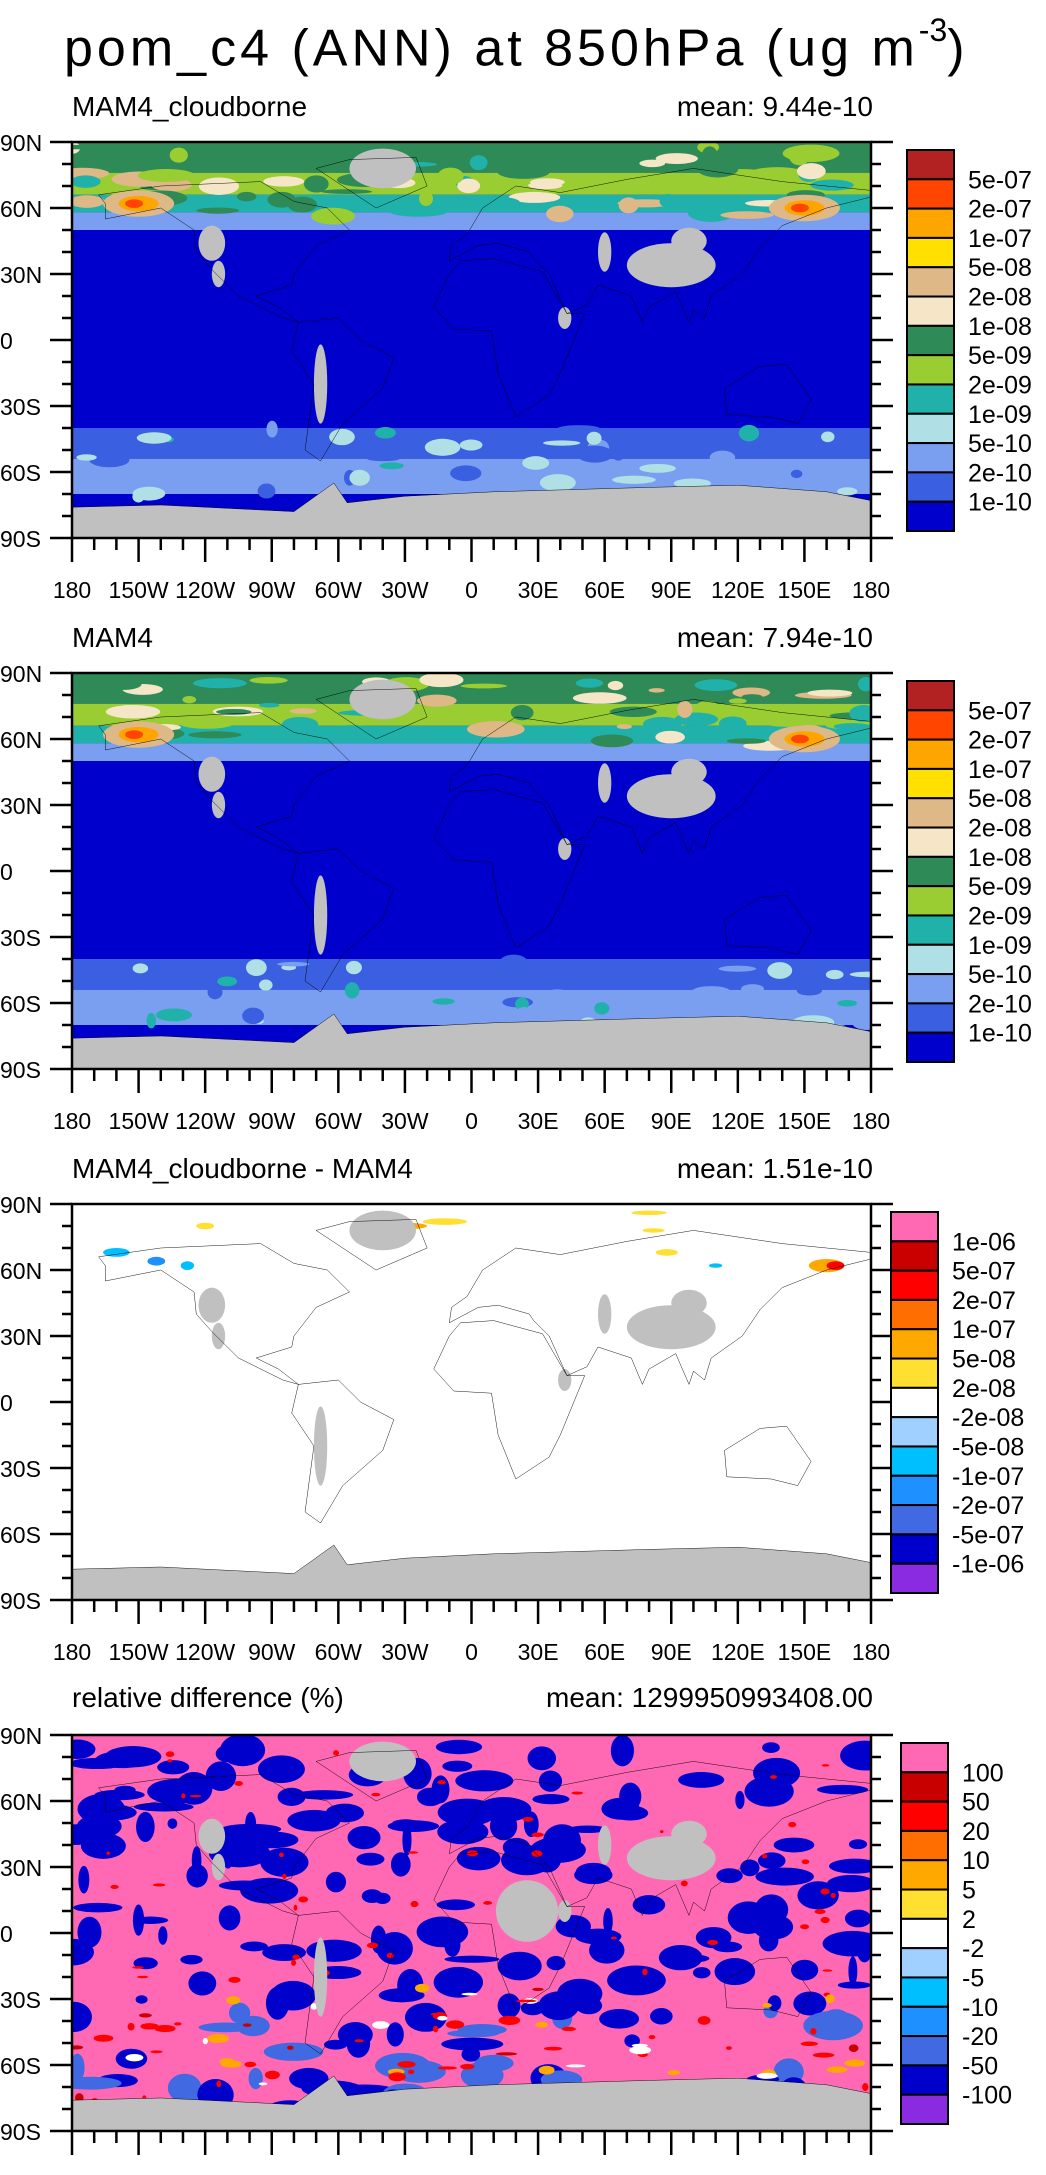  What do you see at coordinates (768, 1986) in the screenshot?
I see `coastline-australia` at bounding box center [768, 1986].